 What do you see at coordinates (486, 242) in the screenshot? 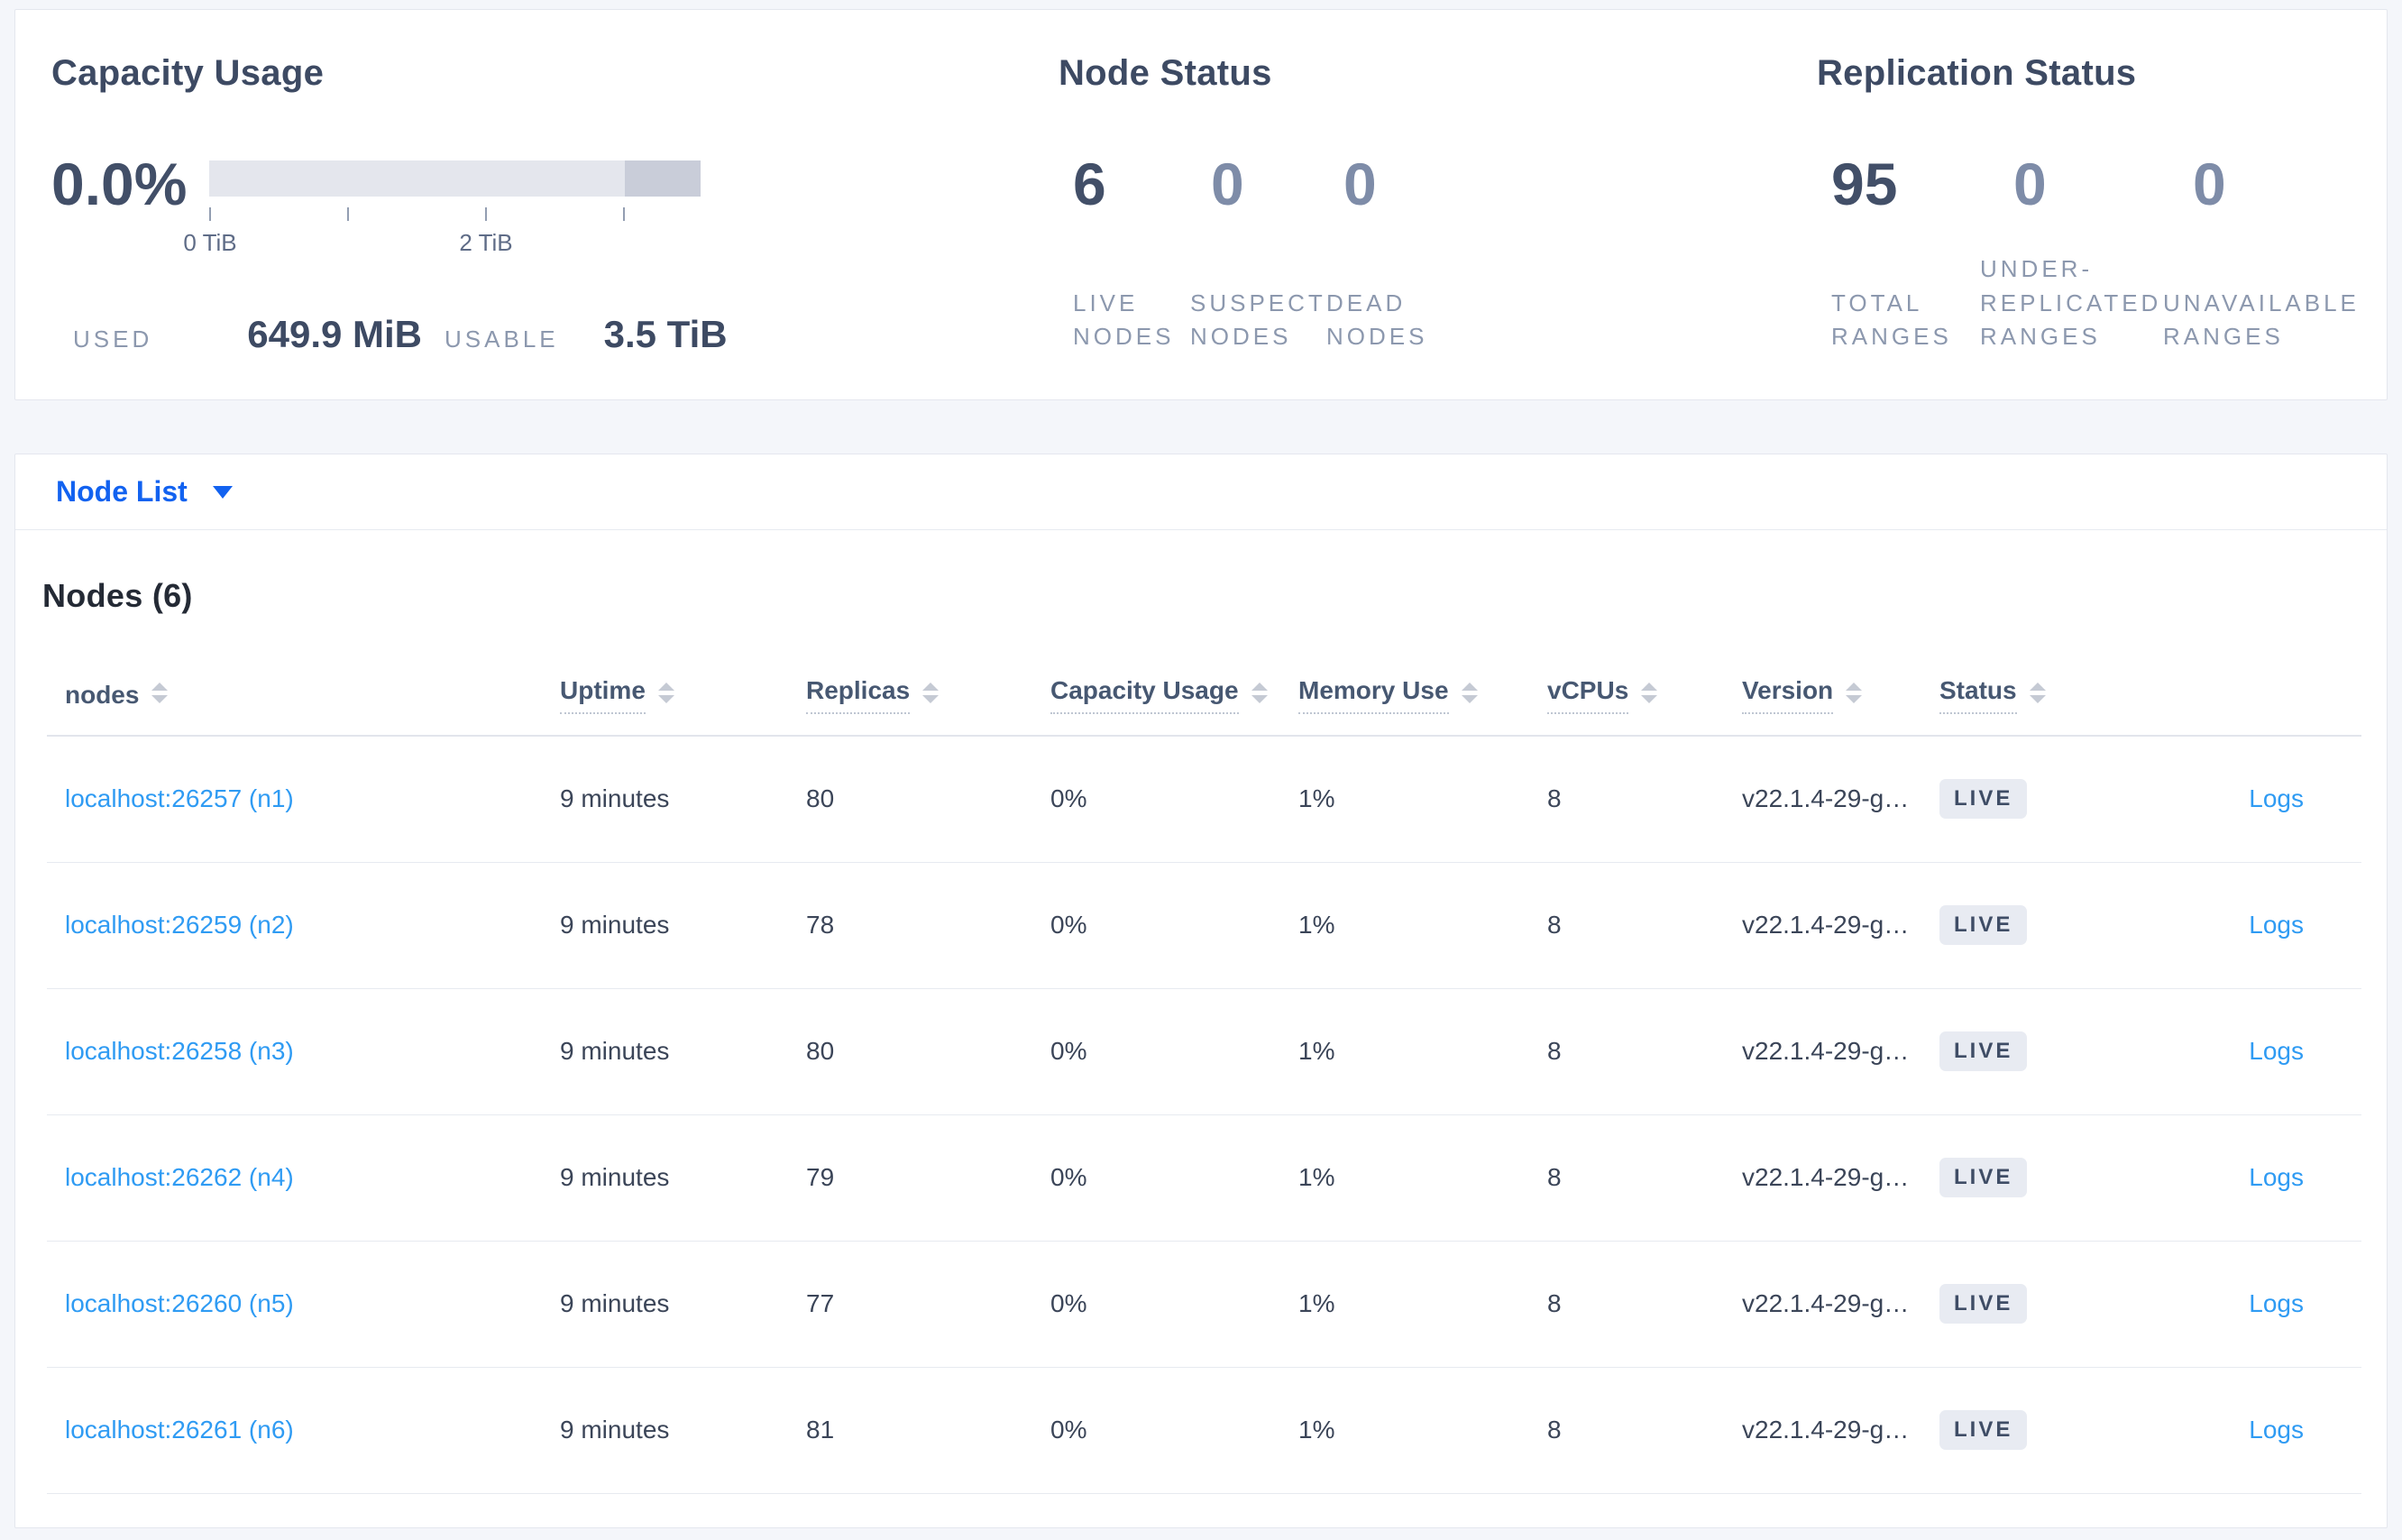
I see `axis-tick-label: 2 TiB` at bounding box center [486, 242].